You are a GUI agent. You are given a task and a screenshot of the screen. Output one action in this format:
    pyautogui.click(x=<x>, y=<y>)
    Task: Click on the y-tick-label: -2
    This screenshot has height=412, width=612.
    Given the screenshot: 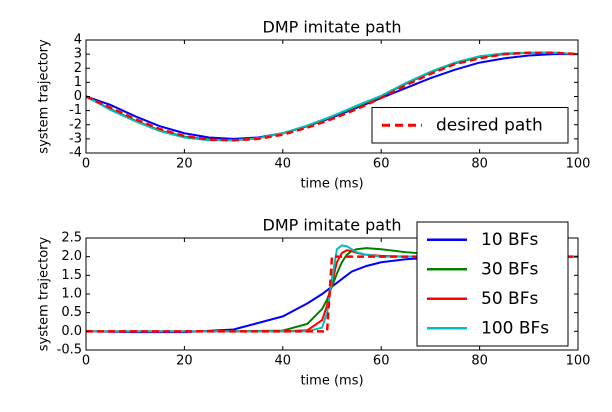 What is the action you would take?
    pyautogui.click(x=75, y=124)
    